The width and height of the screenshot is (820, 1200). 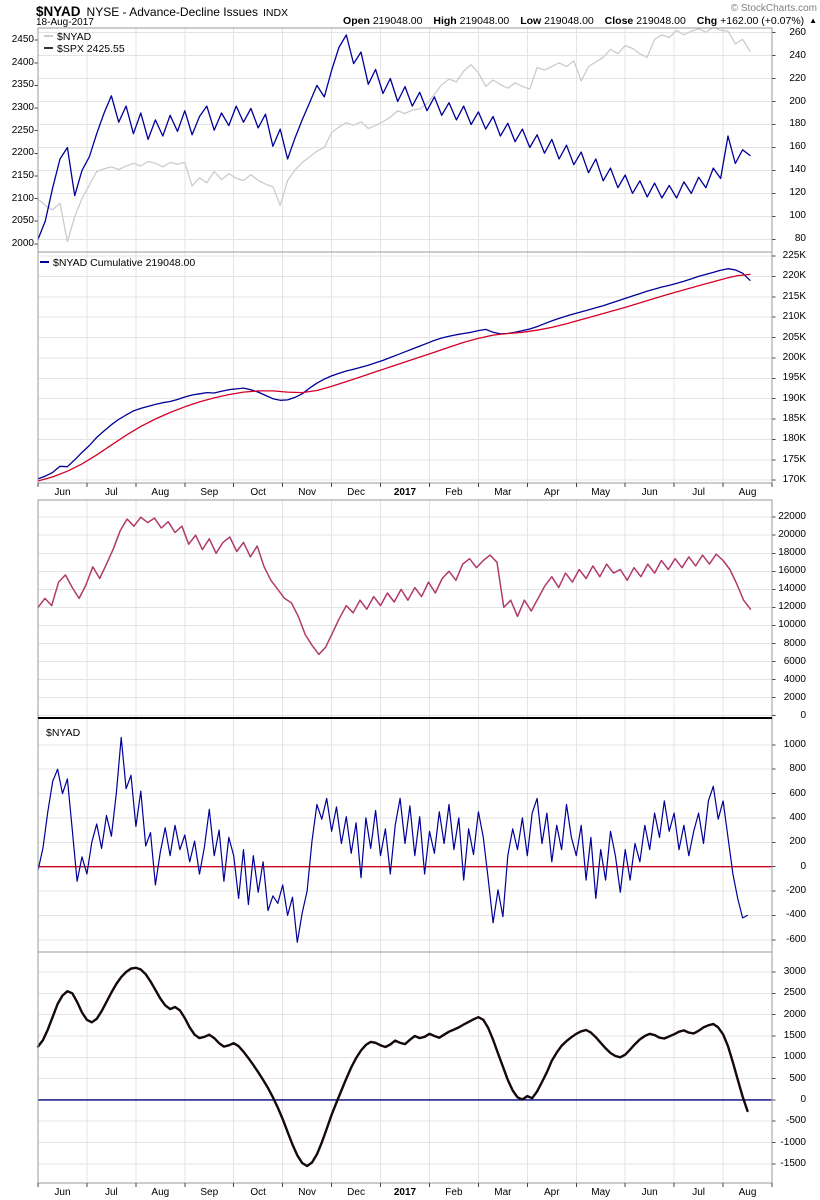 I want to click on chart-date: 18-Aug-2017, so click(x=65, y=22).